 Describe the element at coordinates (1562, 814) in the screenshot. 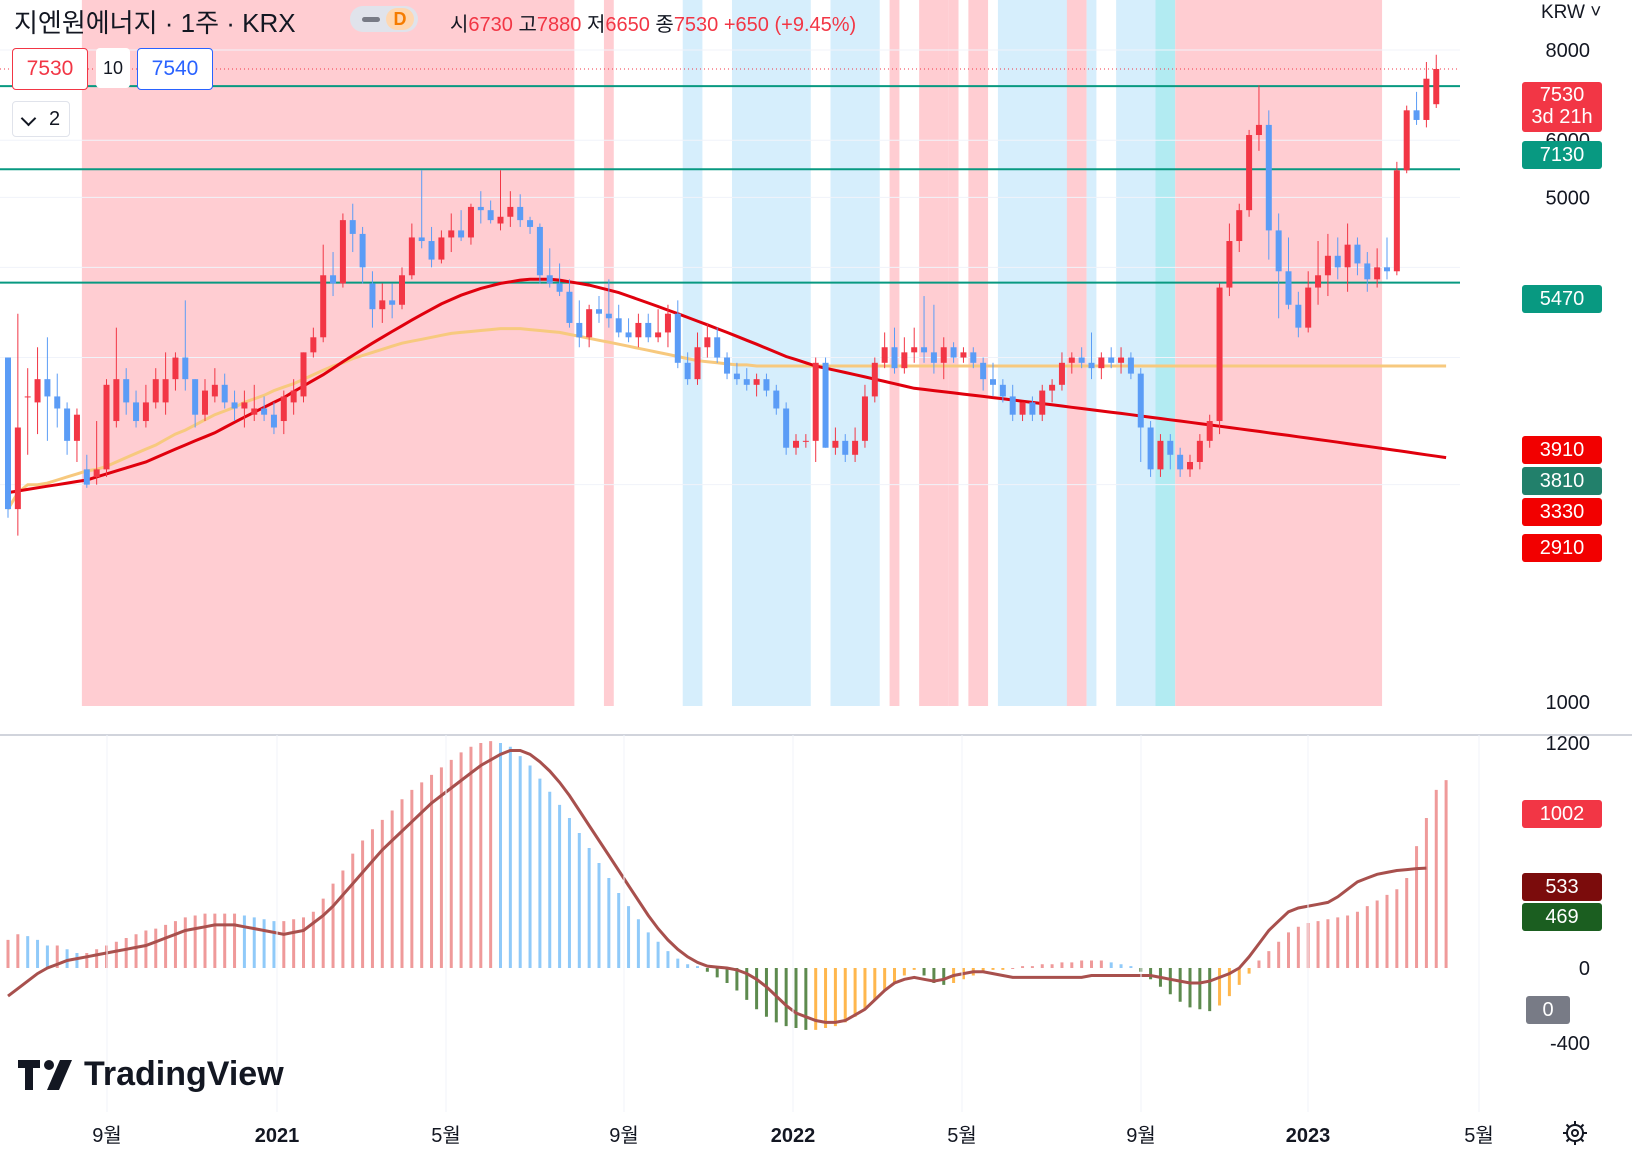

I see `macd-tag-histogram: 1002` at that location.